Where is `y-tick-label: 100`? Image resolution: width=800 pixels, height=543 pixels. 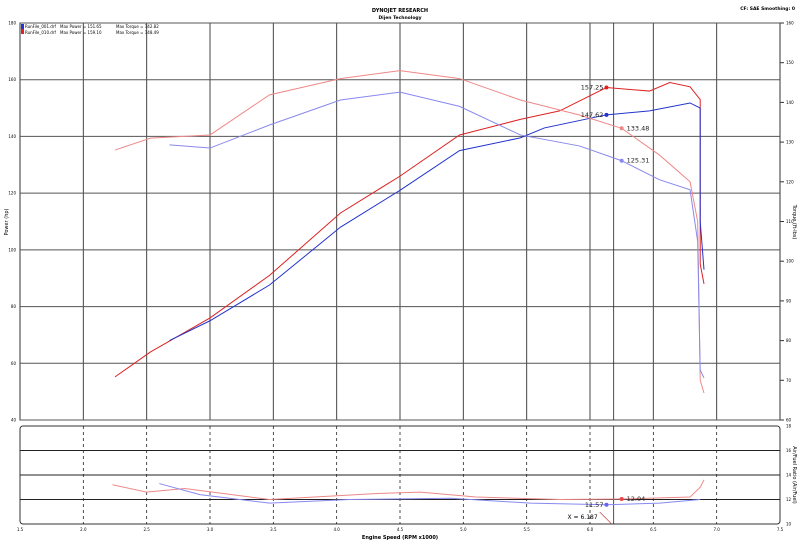 y-tick-label: 100 is located at coordinates (12, 249).